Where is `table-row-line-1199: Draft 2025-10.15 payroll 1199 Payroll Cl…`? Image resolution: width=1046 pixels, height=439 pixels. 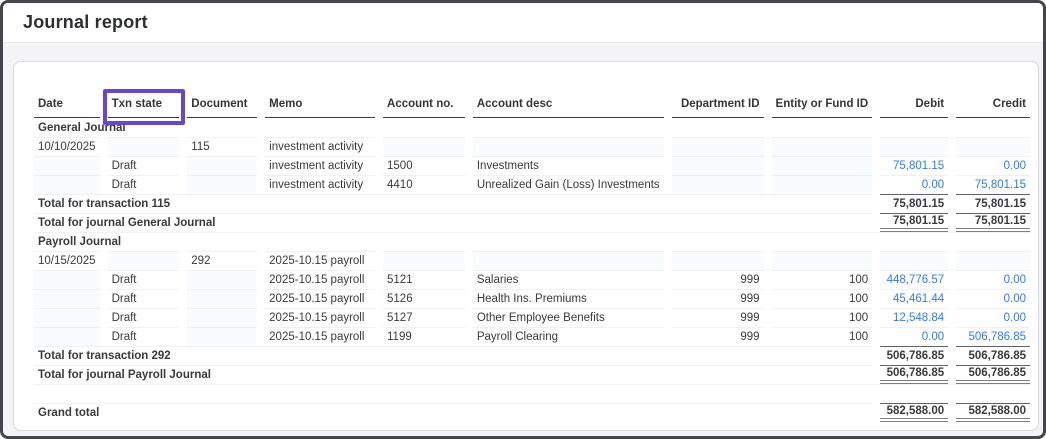
table-row-line-1199: Draft 2025-10.15 payroll 1199 Payroll Cl… is located at coordinates (532, 336).